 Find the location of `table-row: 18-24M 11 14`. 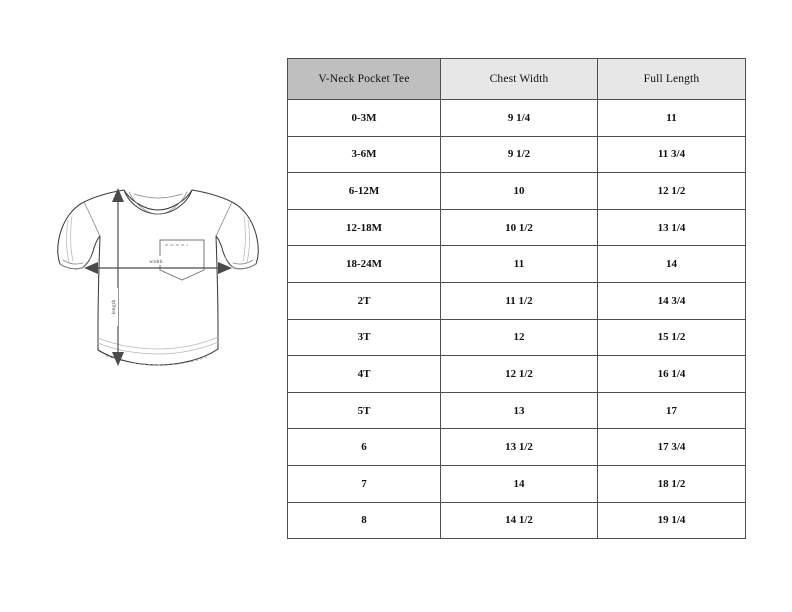

table-row: 18-24M 11 14 is located at coordinates (516, 264).